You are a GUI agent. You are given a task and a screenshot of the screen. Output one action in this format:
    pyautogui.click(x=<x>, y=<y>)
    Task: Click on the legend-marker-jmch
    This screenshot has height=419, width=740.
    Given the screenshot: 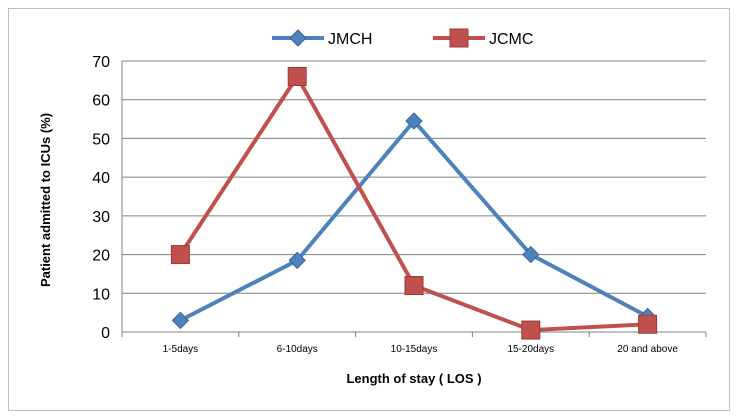 What is the action you would take?
    pyautogui.click(x=298, y=38)
    